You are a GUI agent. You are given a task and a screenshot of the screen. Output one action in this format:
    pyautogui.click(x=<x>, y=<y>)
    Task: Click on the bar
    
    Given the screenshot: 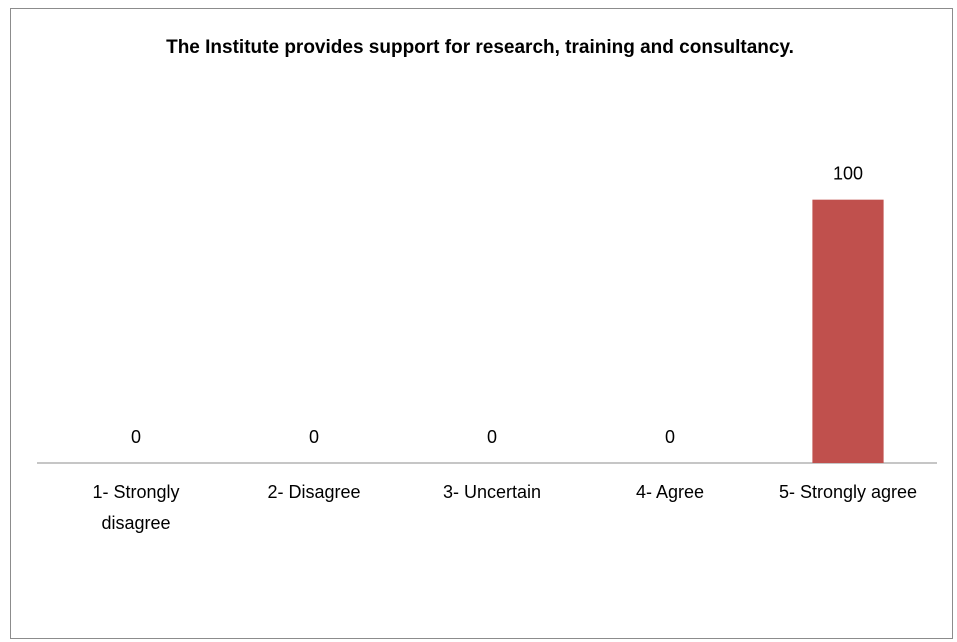 What is the action you would take?
    pyautogui.click(x=848, y=331)
    